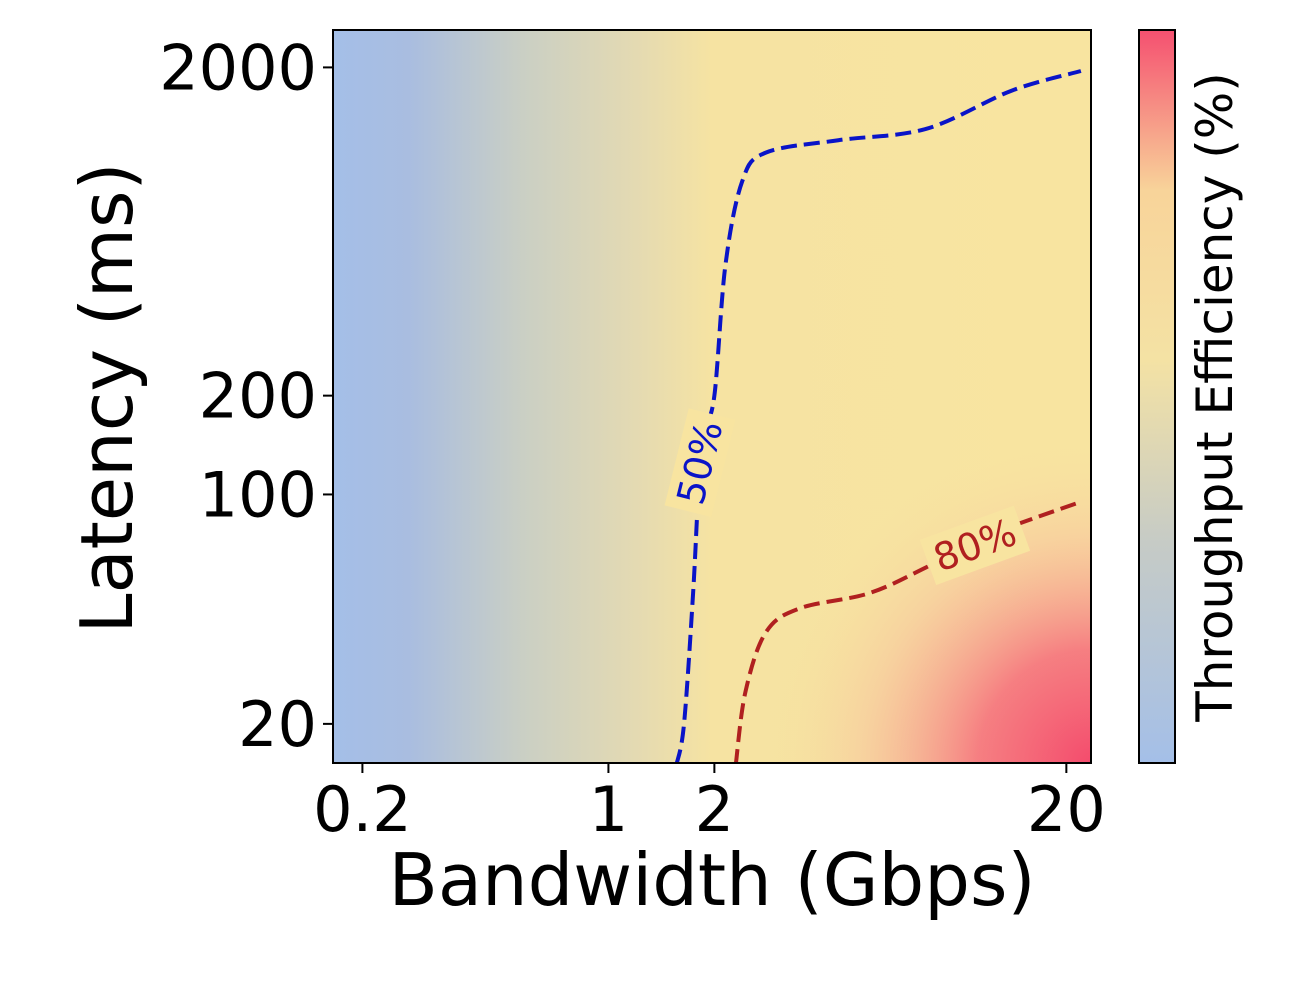  What do you see at coordinates (107, 397) in the screenshot?
I see `y-axis-title: Latency (ms)` at bounding box center [107, 397].